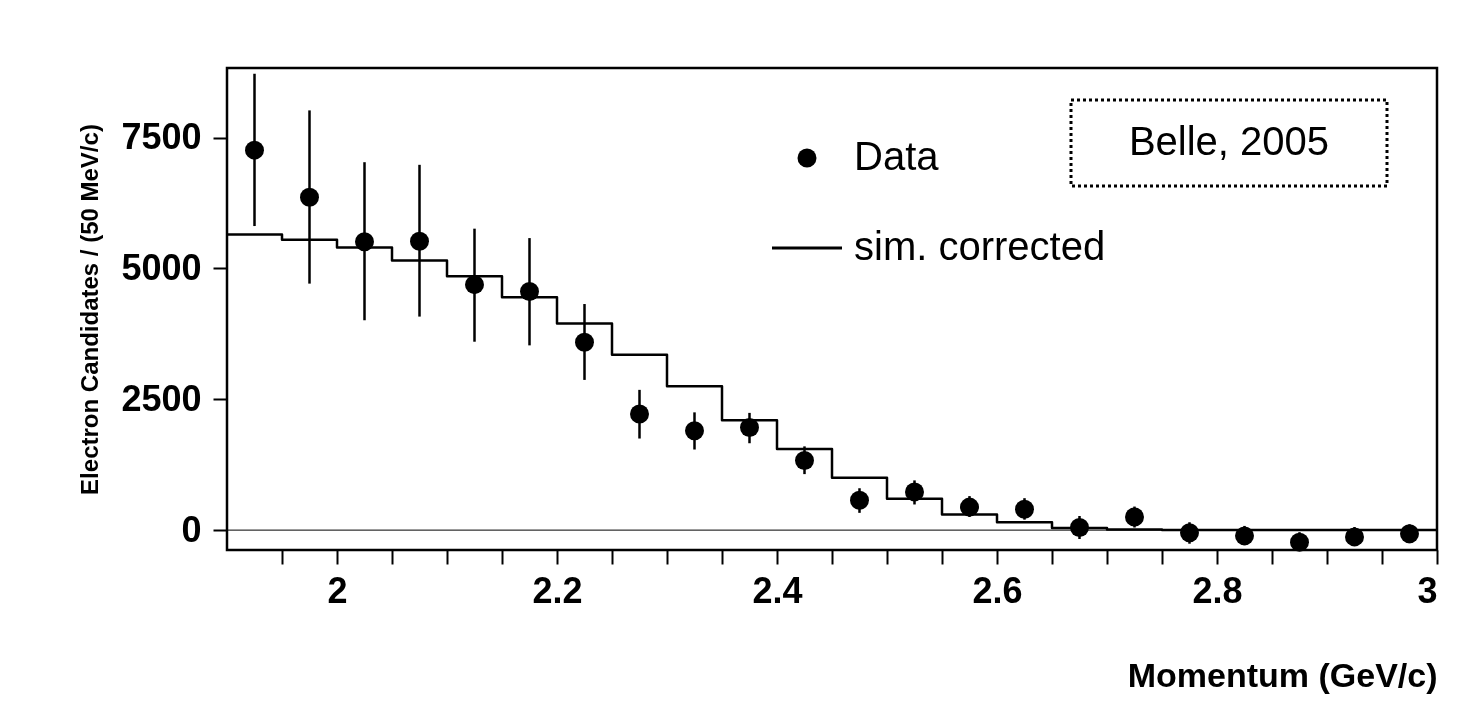  Describe the element at coordinates (997, 590) in the screenshot. I see `x-tick-label: 2.6` at that location.